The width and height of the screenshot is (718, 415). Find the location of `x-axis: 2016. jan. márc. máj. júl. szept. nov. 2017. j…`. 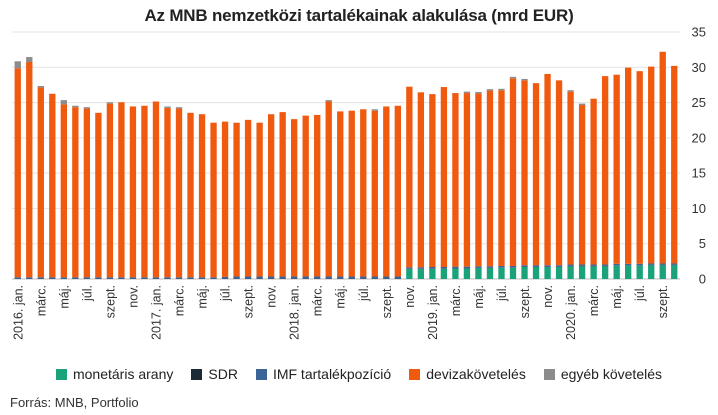

x-axis: 2016. jan. márc. máj. júl. szept. nov. 2017. j… is located at coordinates (340, 312).